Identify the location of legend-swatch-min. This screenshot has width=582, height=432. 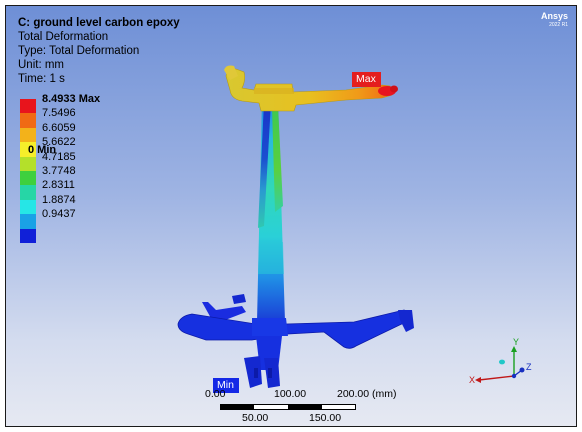
(28, 235).